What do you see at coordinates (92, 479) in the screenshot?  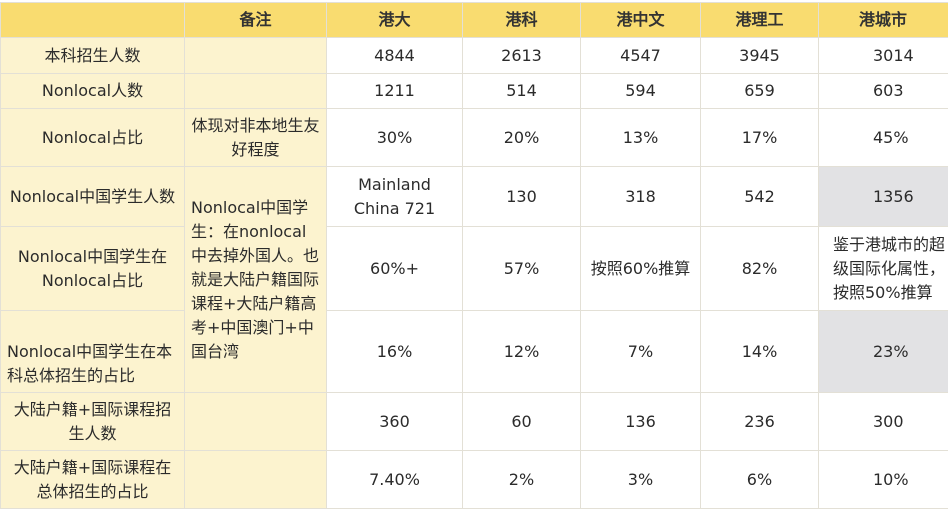 I see `row-label: 大陆户籍+国际课程在总体招生的占比` at bounding box center [92, 479].